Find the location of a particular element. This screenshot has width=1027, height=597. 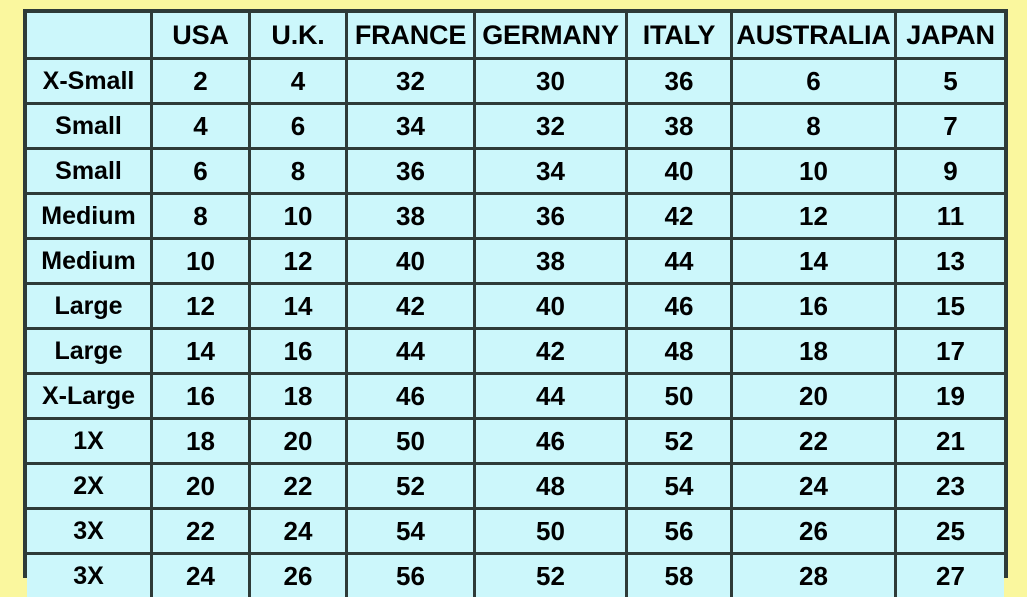

cell-italy: 48 is located at coordinates (680, 352).